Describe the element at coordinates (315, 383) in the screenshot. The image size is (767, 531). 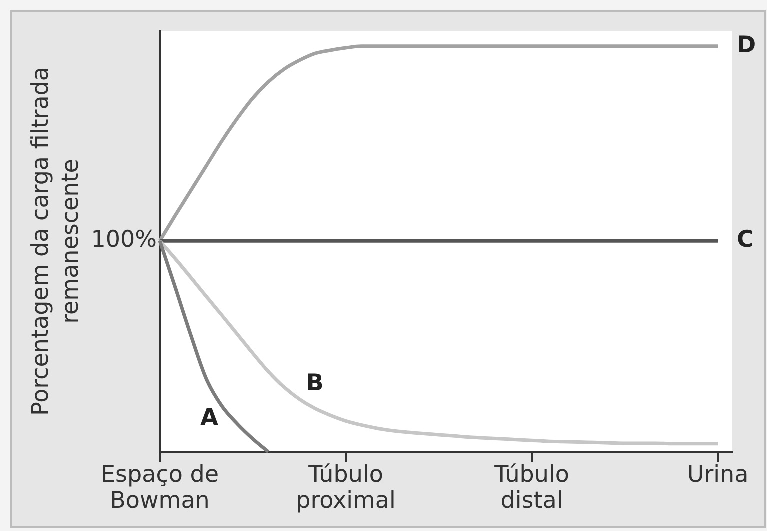
I see `series-label: B` at that location.